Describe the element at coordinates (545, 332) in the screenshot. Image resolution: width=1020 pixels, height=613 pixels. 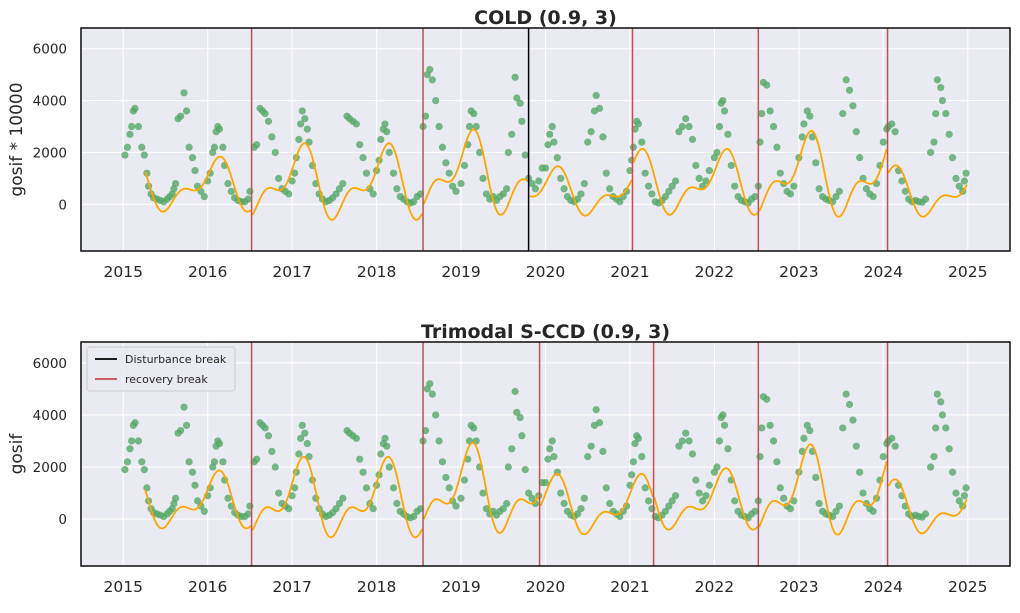
I see `chart-title: Trimodal S-CCD (0.9, 3)` at that location.